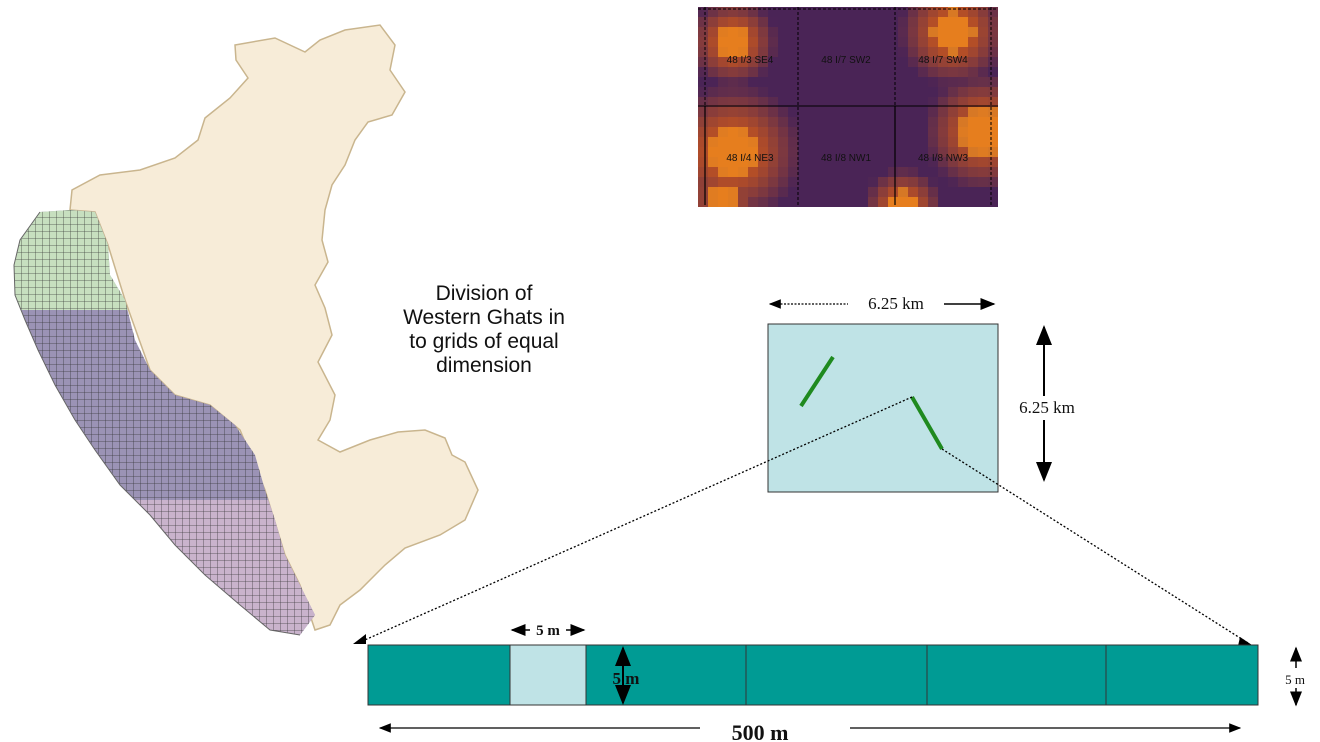 This screenshot has height=742, width=1320. Describe the element at coordinates (1095, 546) in the screenshot. I see `zoom-line-right` at that location.